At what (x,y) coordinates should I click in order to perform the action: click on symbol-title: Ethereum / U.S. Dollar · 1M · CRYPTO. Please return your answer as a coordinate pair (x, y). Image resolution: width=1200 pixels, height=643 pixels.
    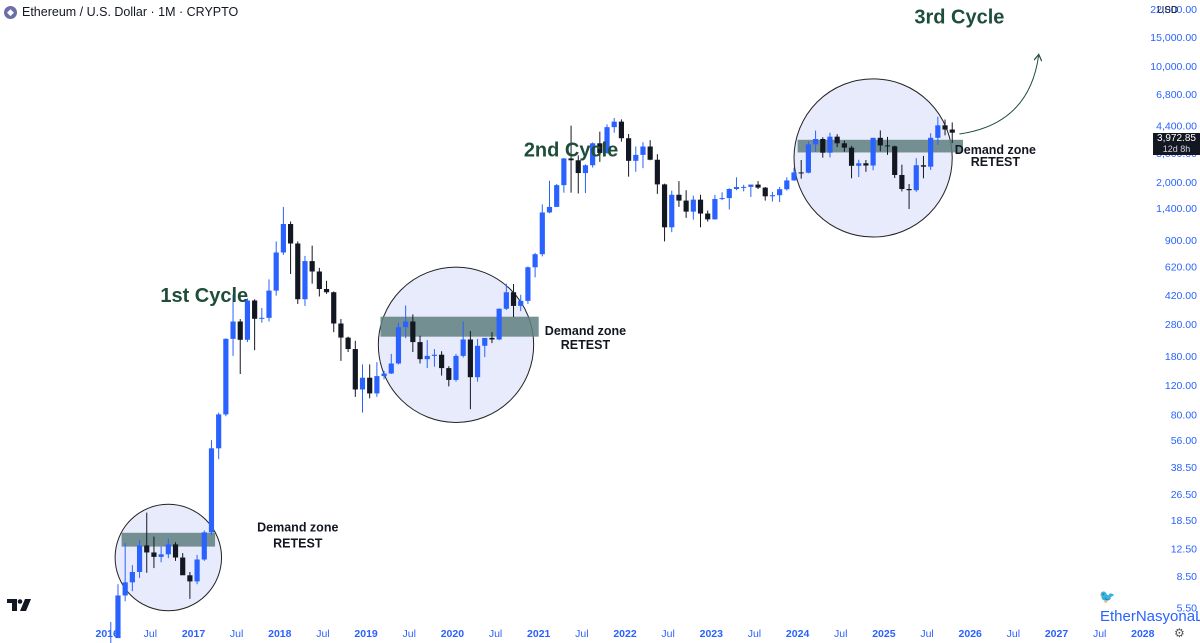
    Looking at the image, I should click on (130, 12).